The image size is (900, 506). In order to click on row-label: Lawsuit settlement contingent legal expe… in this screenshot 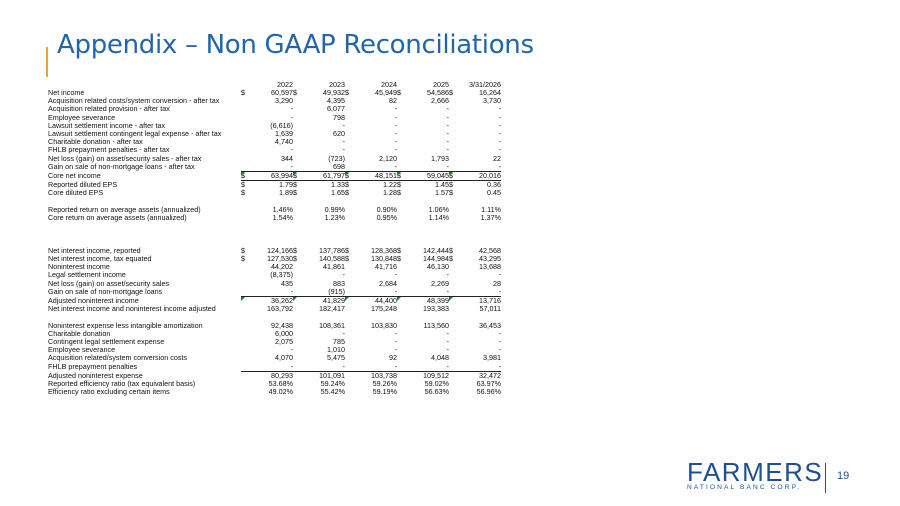, I will do `click(135, 134)`.